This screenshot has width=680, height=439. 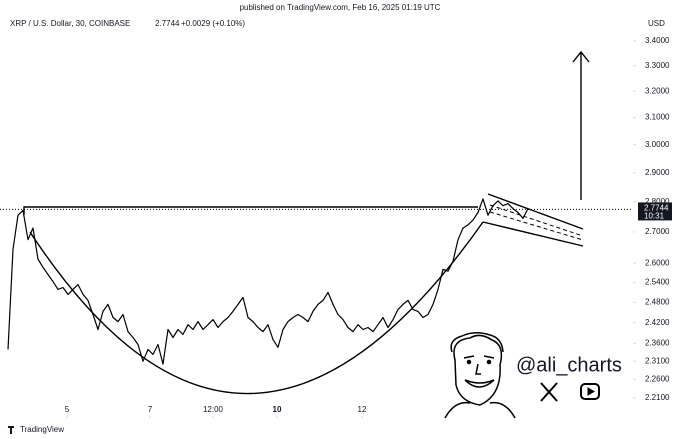 I want to click on y-tick-label: 2.7000, so click(x=657, y=231).